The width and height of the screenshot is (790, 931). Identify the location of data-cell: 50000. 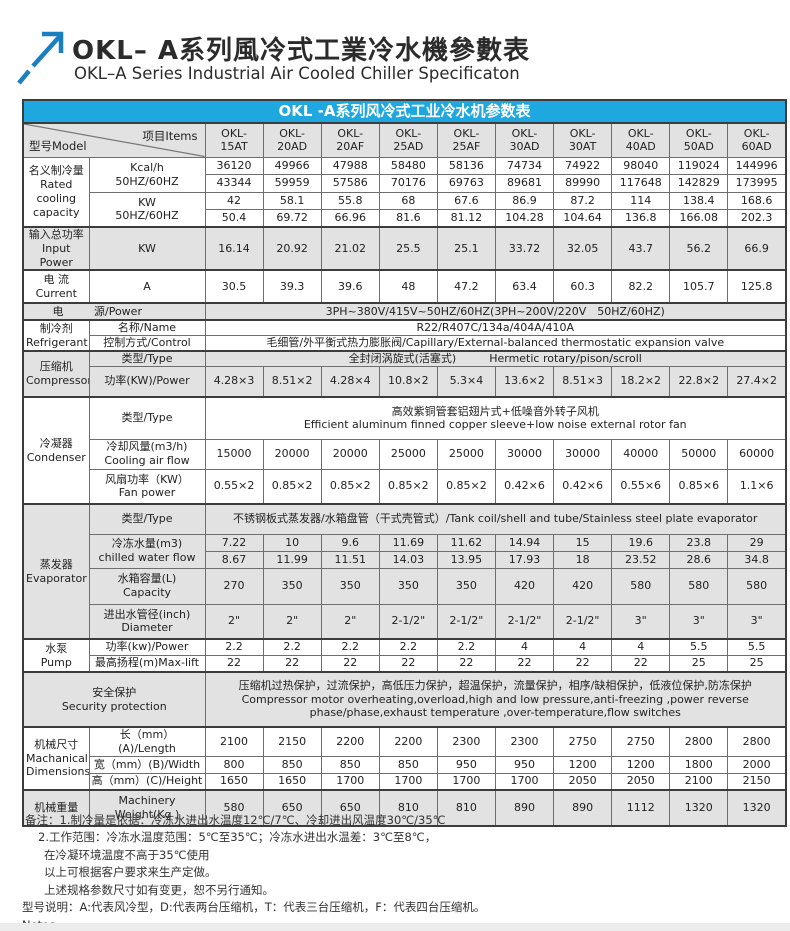
(699, 454).